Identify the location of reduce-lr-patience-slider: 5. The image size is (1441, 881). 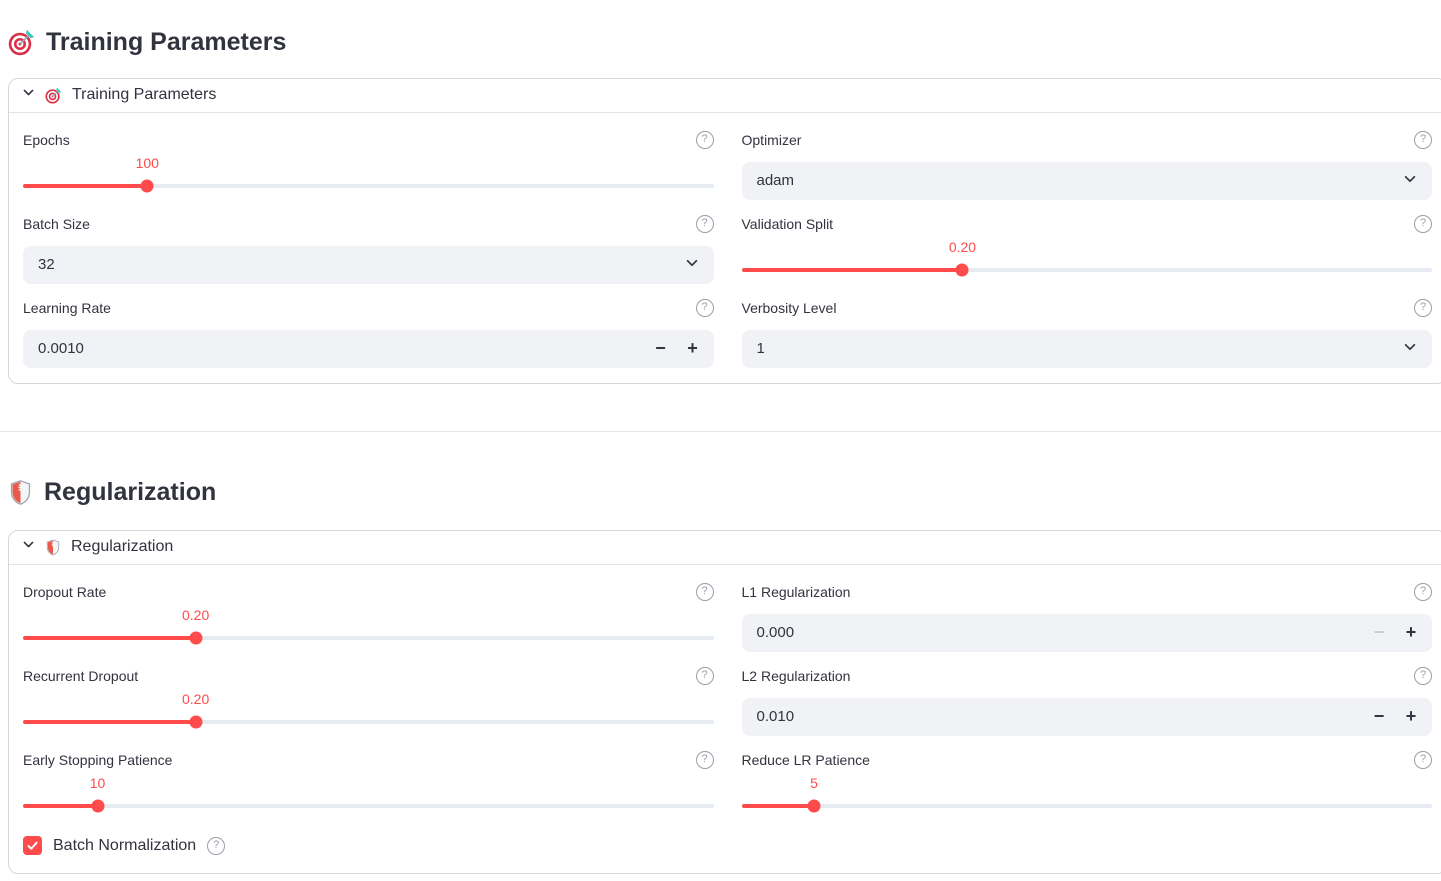
(1086, 794).